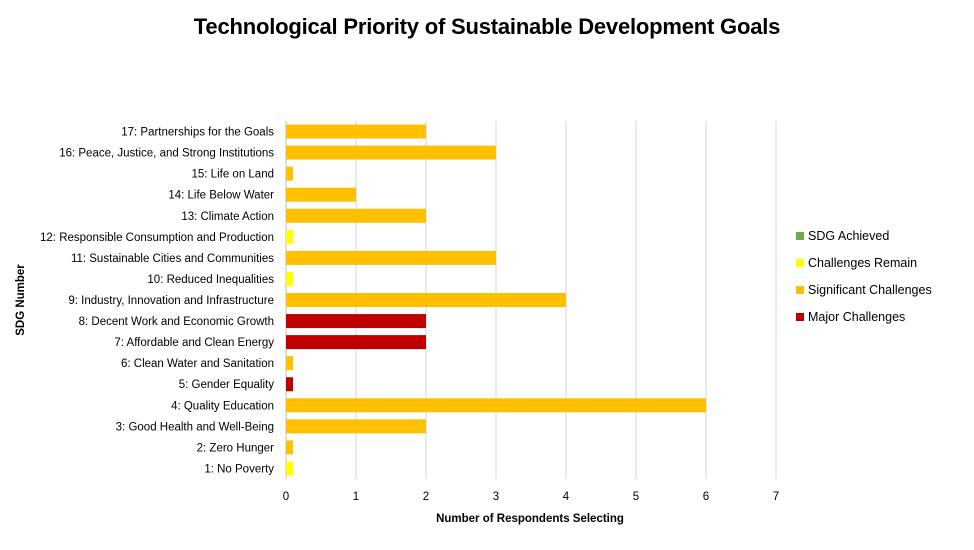 This screenshot has width=974, height=550. What do you see at coordinates (426, 497) in the screenshot?
I see `x-tick-label: 2` at bounding box center [426, 497].